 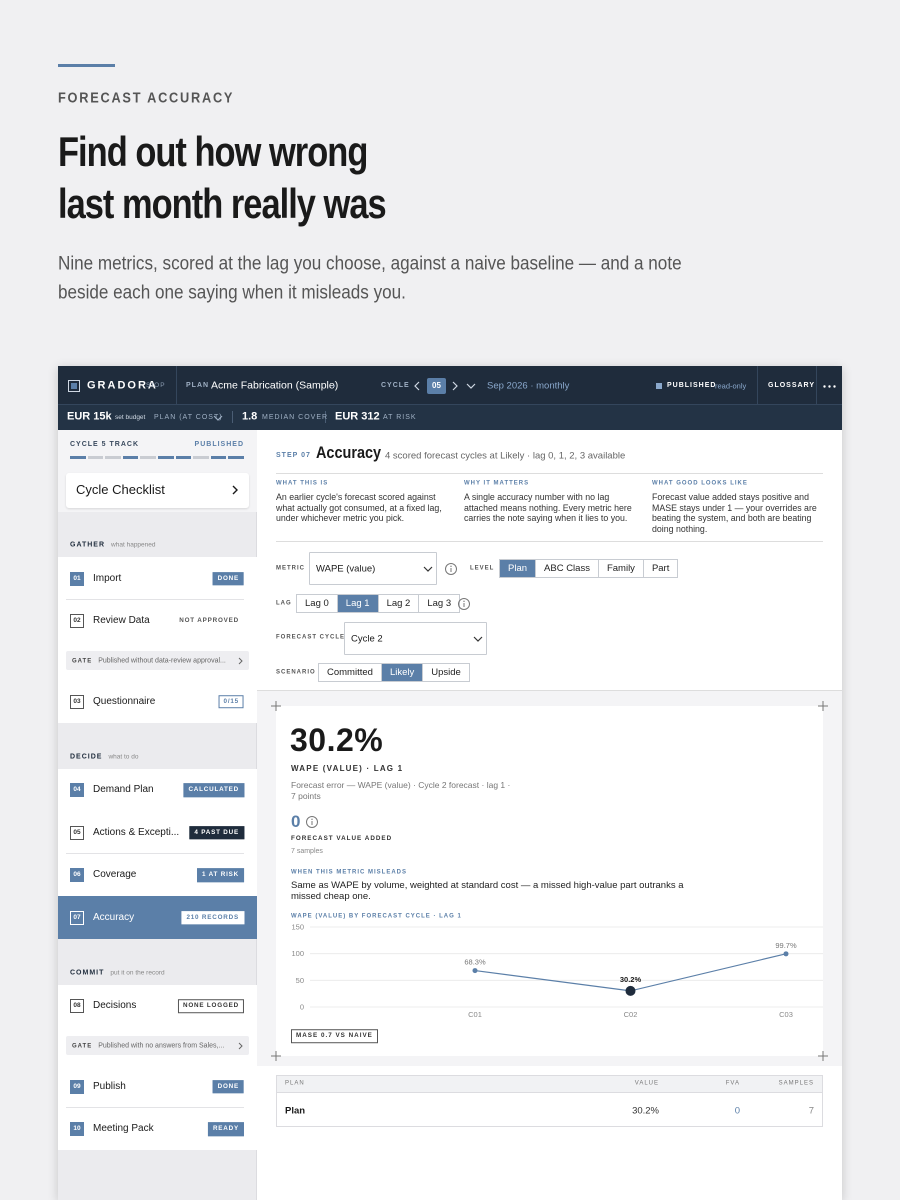 What do you see at coordinates (225, 1129) in the screenshot?
I see `step-badge: READY` at bounding box center [225, 1129].